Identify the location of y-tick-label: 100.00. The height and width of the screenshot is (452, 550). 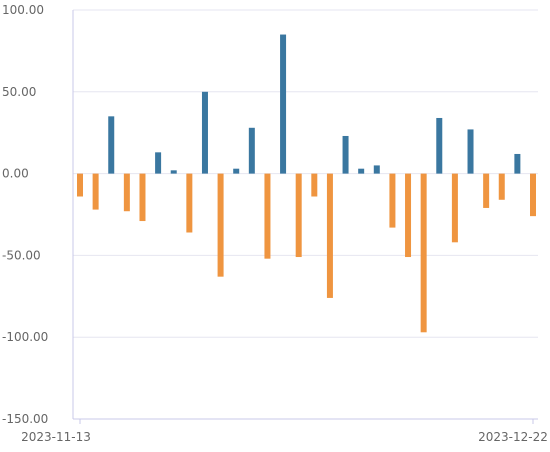
(23, 10).